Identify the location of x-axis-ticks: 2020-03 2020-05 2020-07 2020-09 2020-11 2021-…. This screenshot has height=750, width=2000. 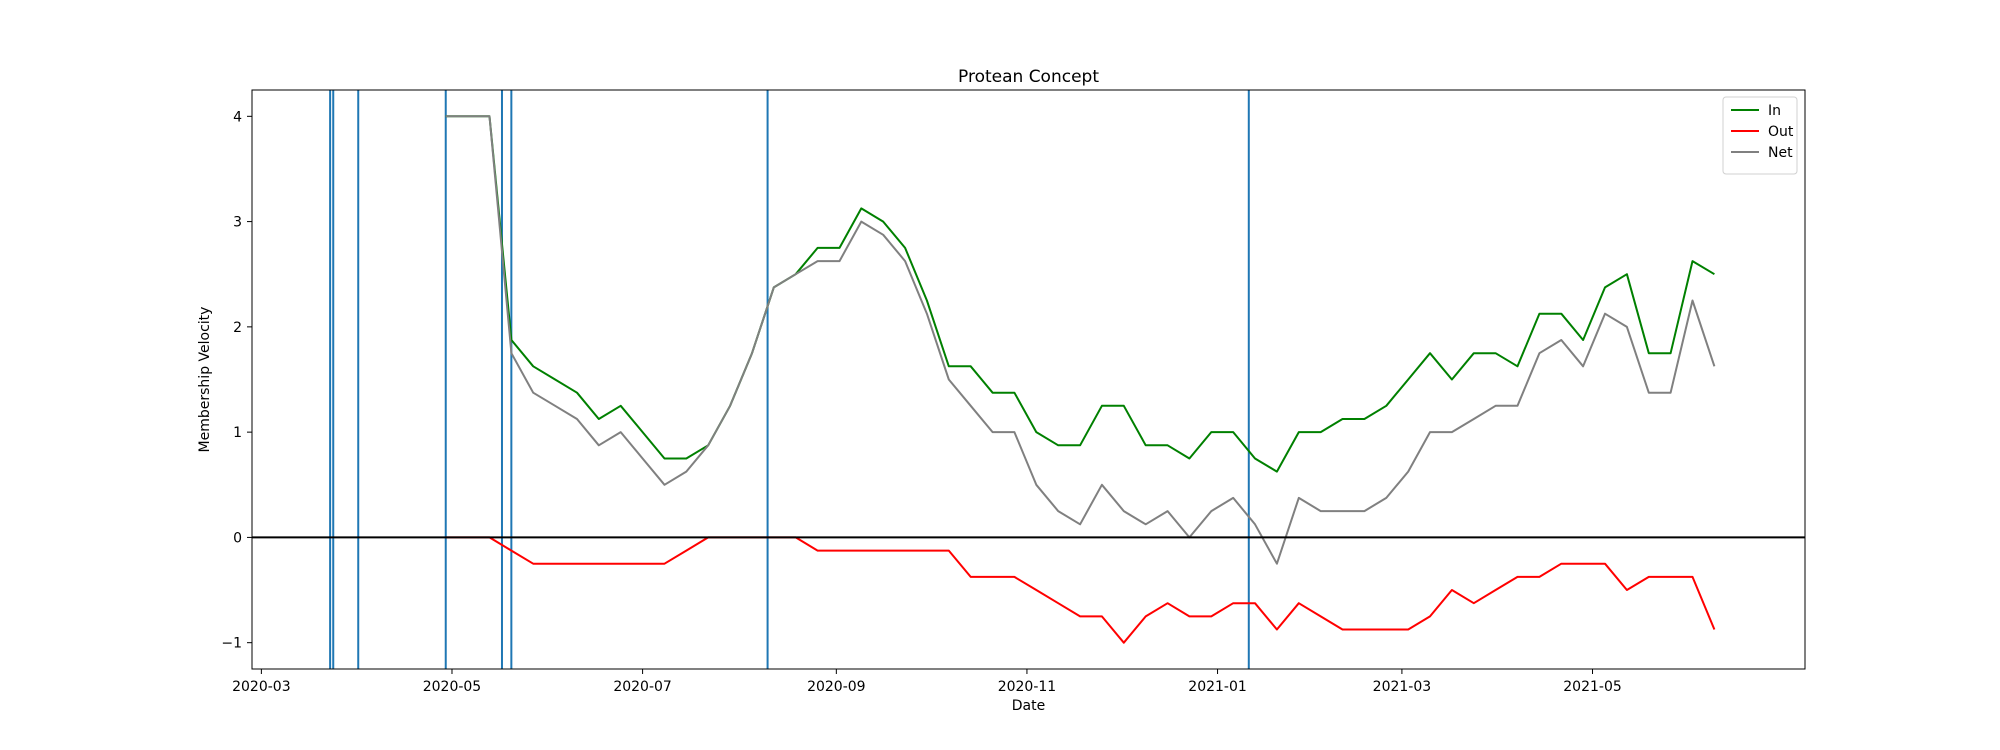
(927, 682).